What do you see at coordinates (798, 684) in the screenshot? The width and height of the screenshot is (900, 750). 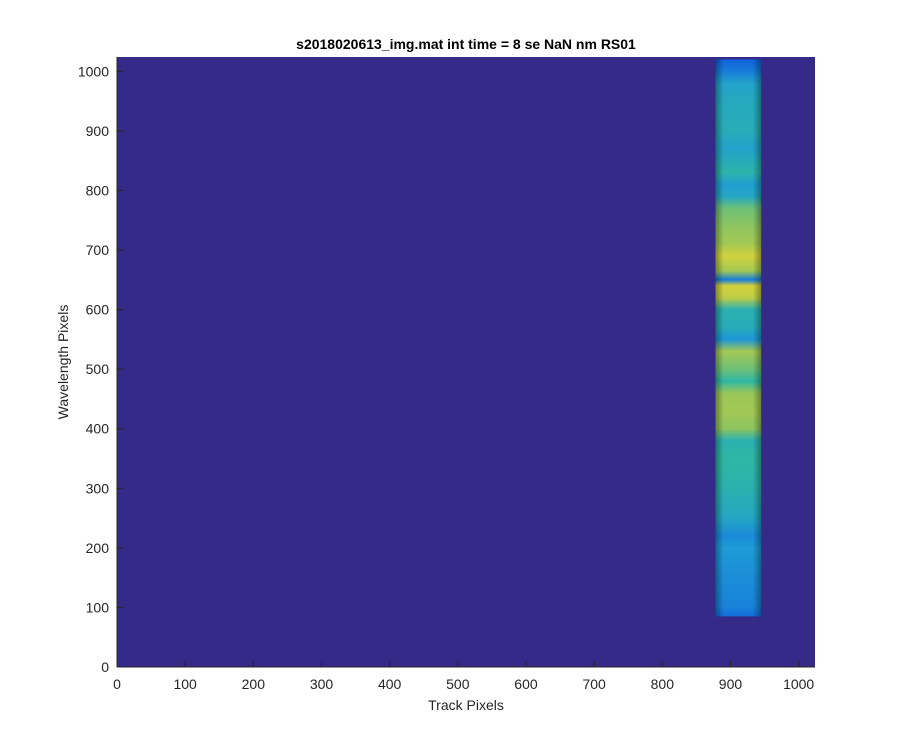 I see `x-tick-label: 1000` at bounding box center [798, 684].